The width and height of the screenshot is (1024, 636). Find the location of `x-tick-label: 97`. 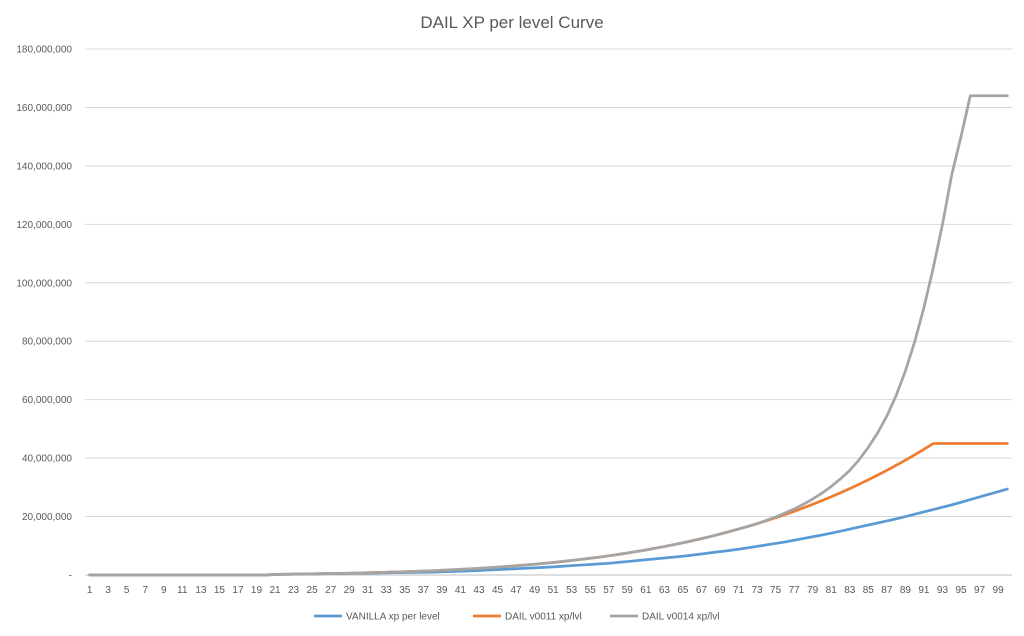

x-tick-label: 97 is located at coordinates (980, 590).